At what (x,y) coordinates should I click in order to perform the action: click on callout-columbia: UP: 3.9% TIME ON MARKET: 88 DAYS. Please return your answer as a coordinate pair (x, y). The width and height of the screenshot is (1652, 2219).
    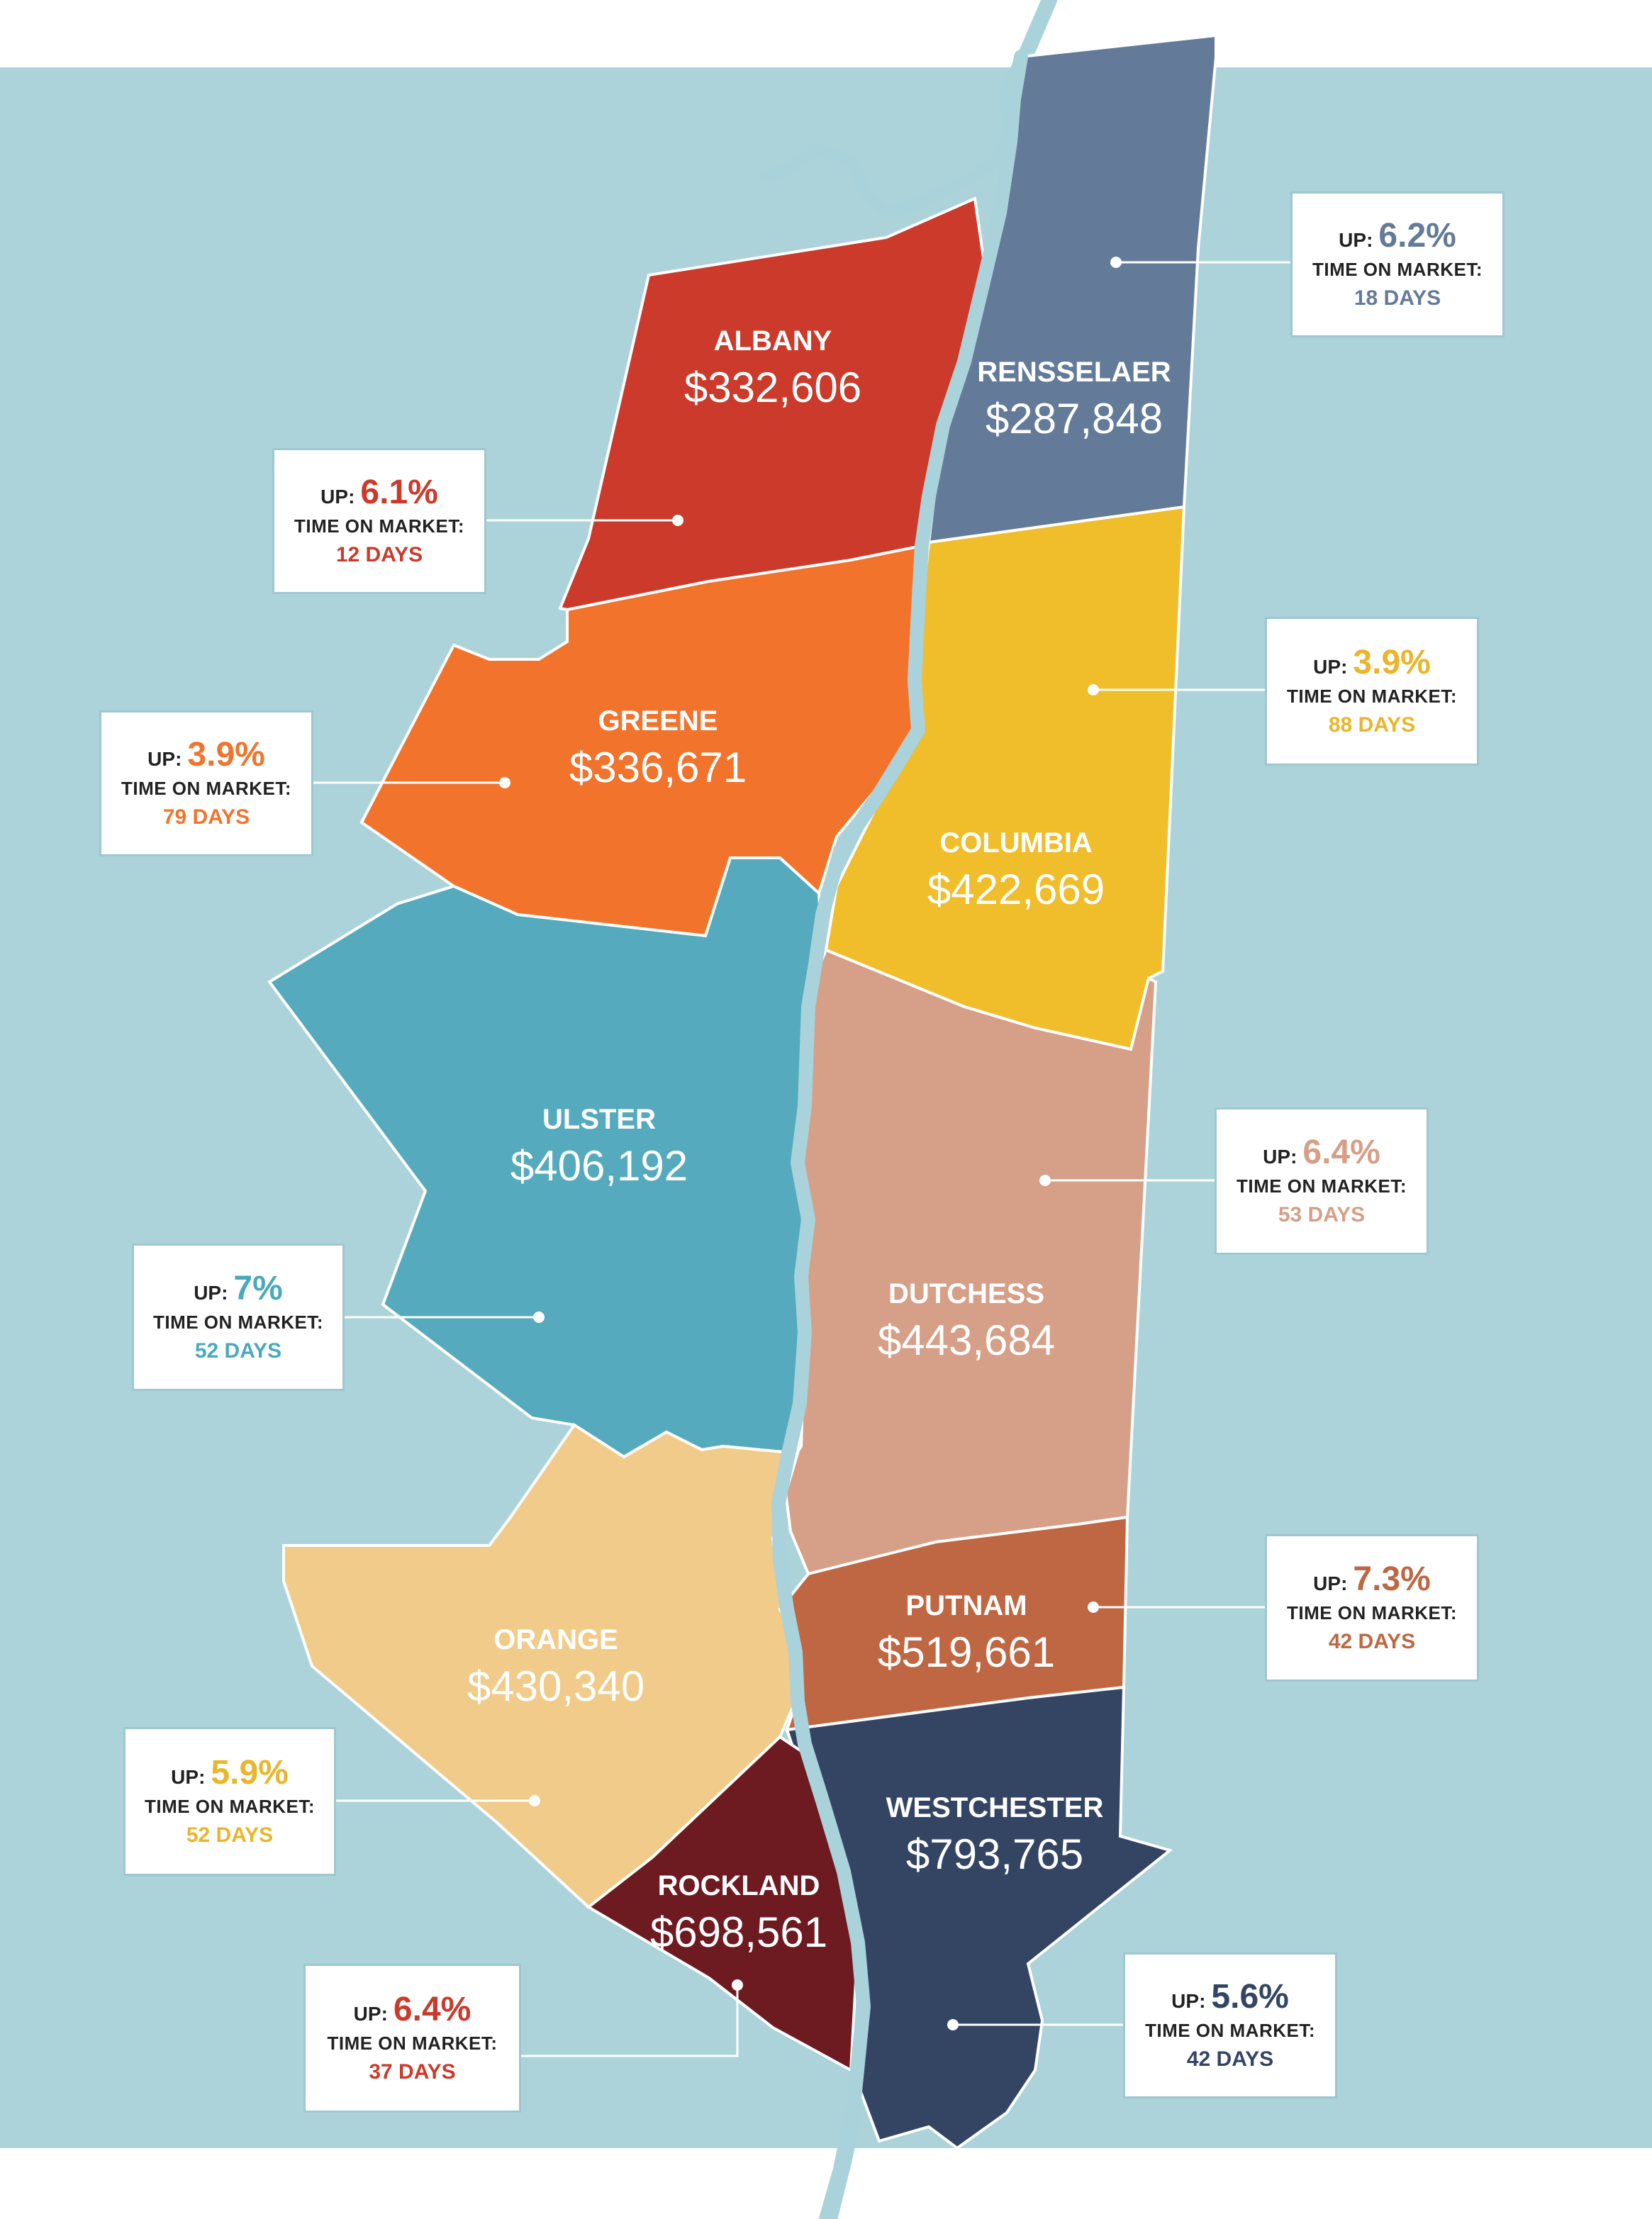
    Looking at the image, I should click on (1372, 692).